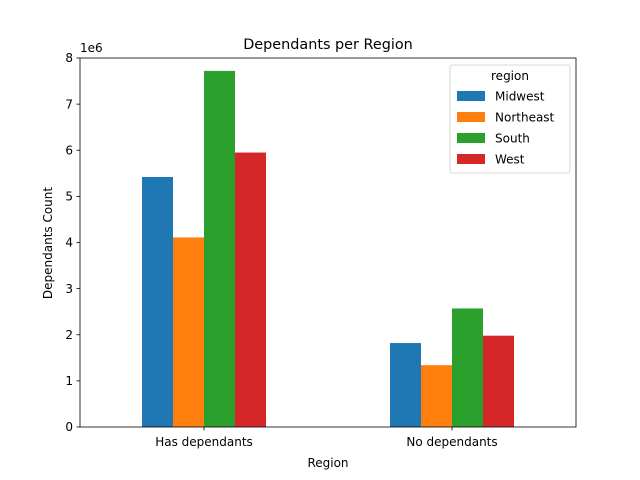  I want to click on legend-label-south: South, so click(512, 139).